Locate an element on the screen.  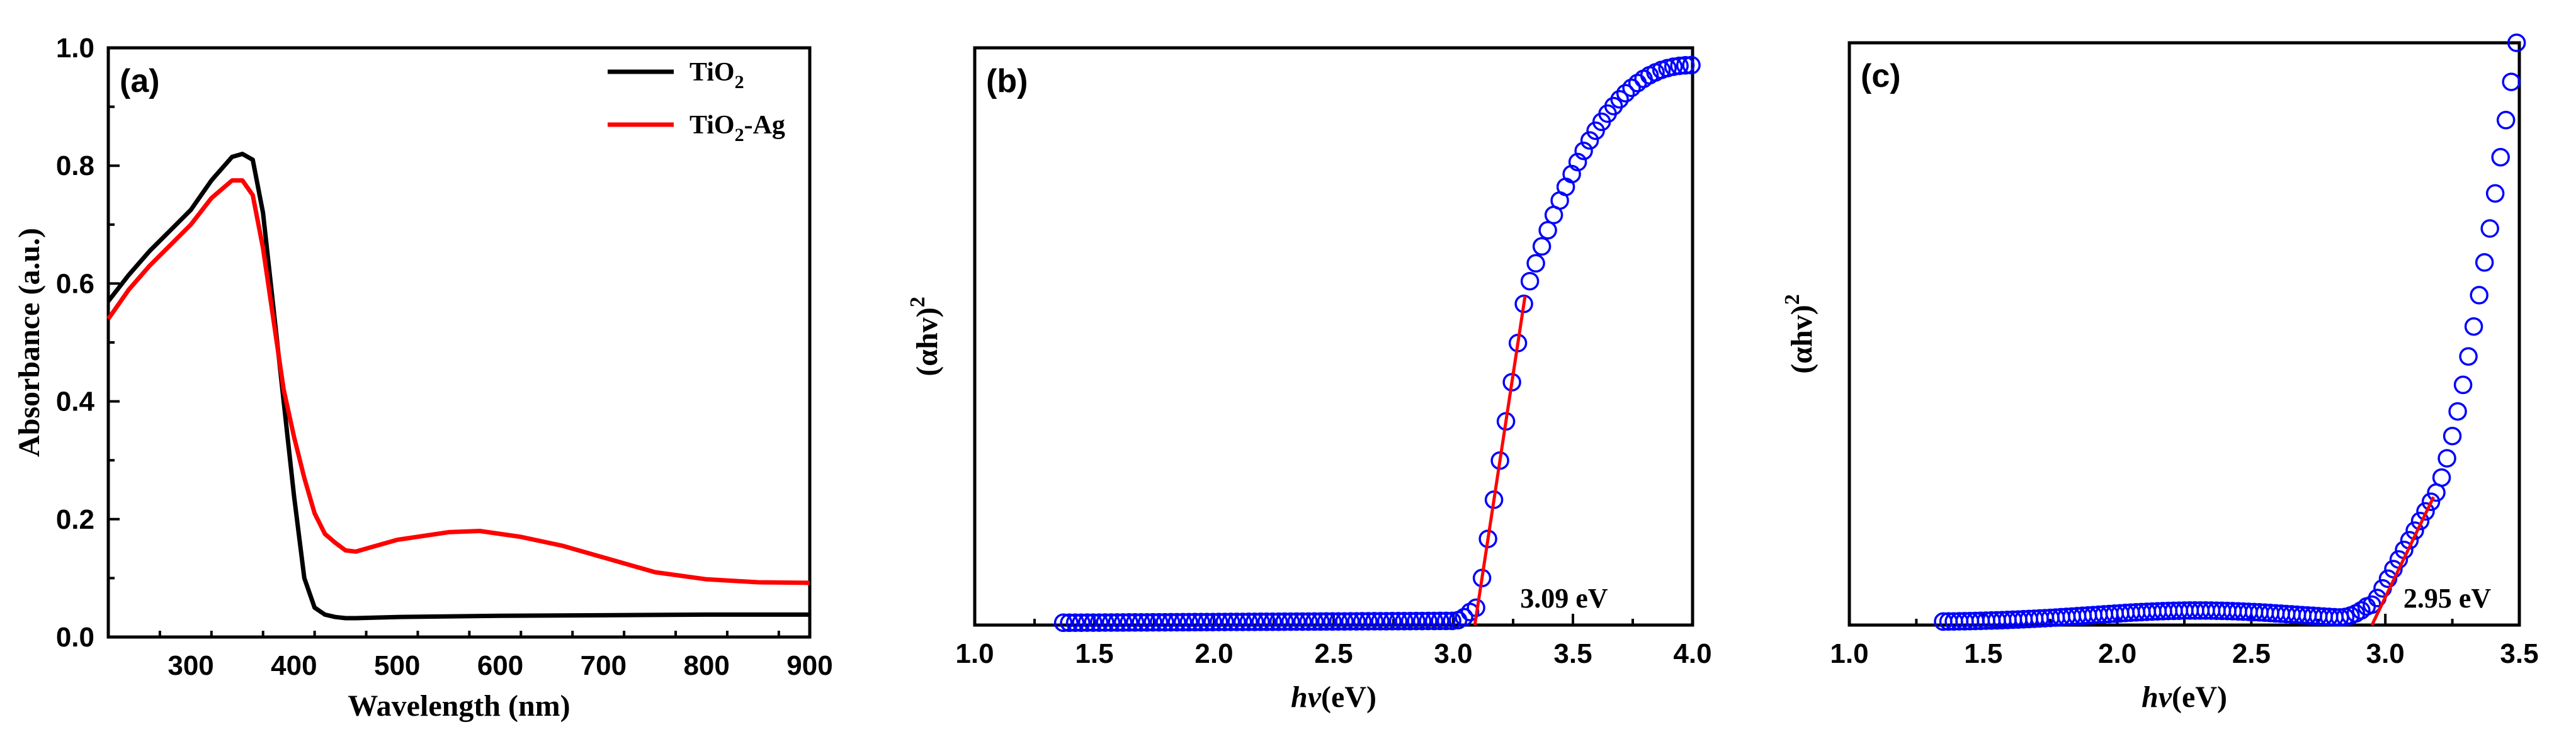
y-tick-label: 1.0 is located at coordinates (75, 48).